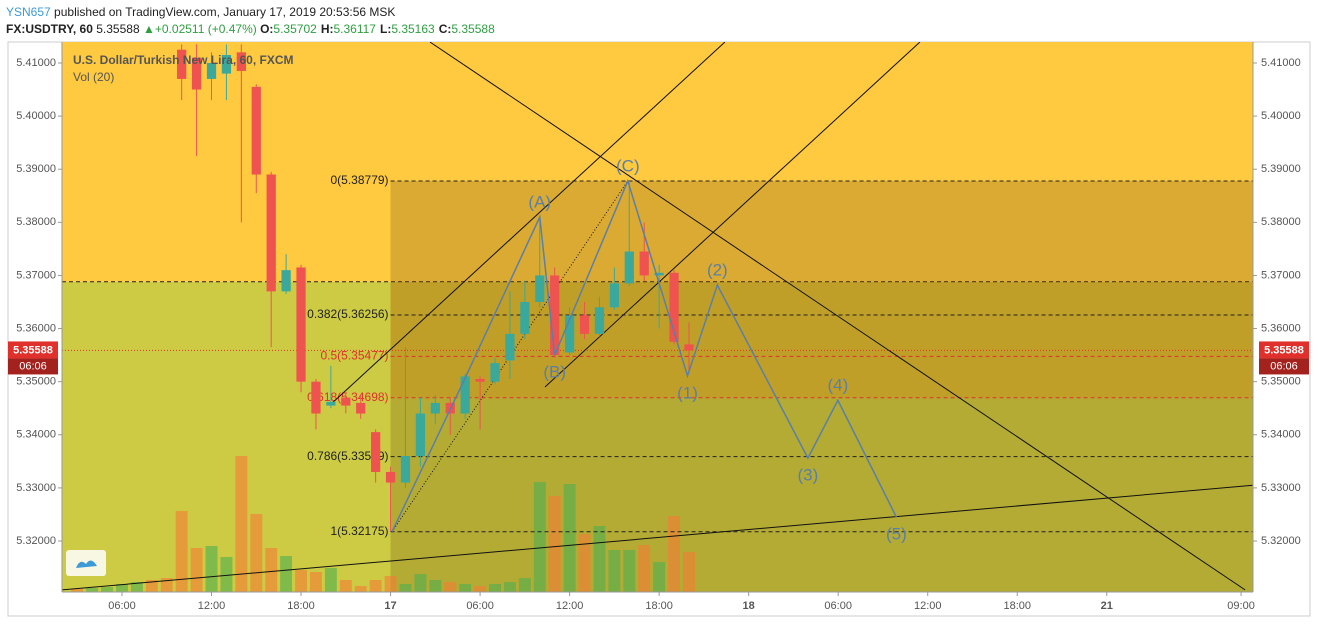  What do you see at coordinates (838, 385) in the screenshot?
I see `wave-label: (4)` at bounding box center [838, 385].